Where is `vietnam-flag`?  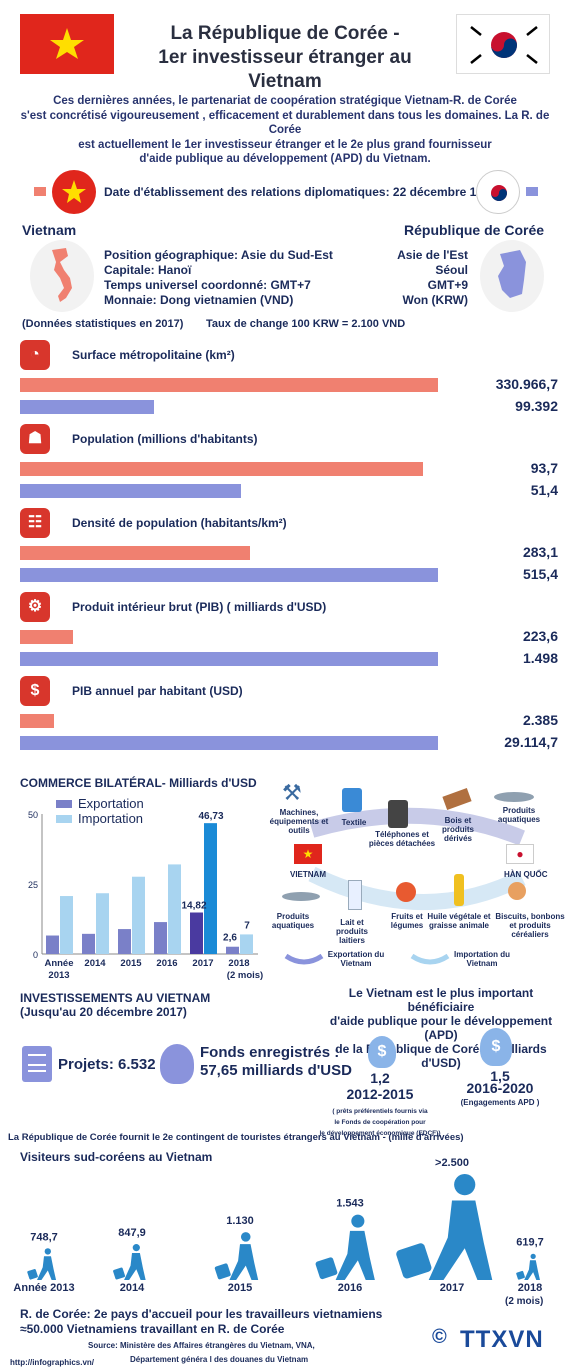
vietnam-flag is located at coordinates (67, 44).